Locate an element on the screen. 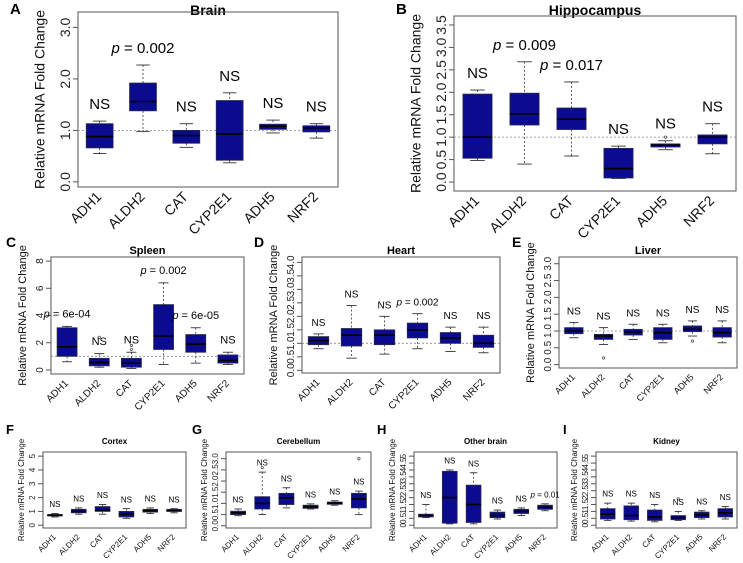 The width and height of the screenshot is (743, 563). annotation-label: p = 0.002 is located at coordinates (417, 303).